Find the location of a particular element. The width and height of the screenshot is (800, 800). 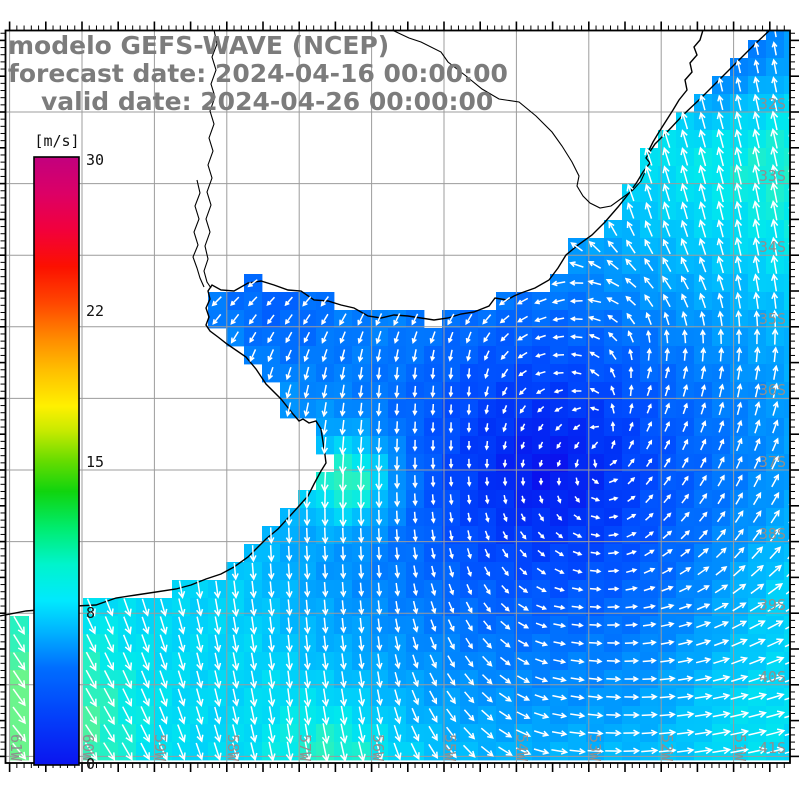

plot-title: modelo GEFS-WAVE (NCEP) is located at coordinates (199, 45).